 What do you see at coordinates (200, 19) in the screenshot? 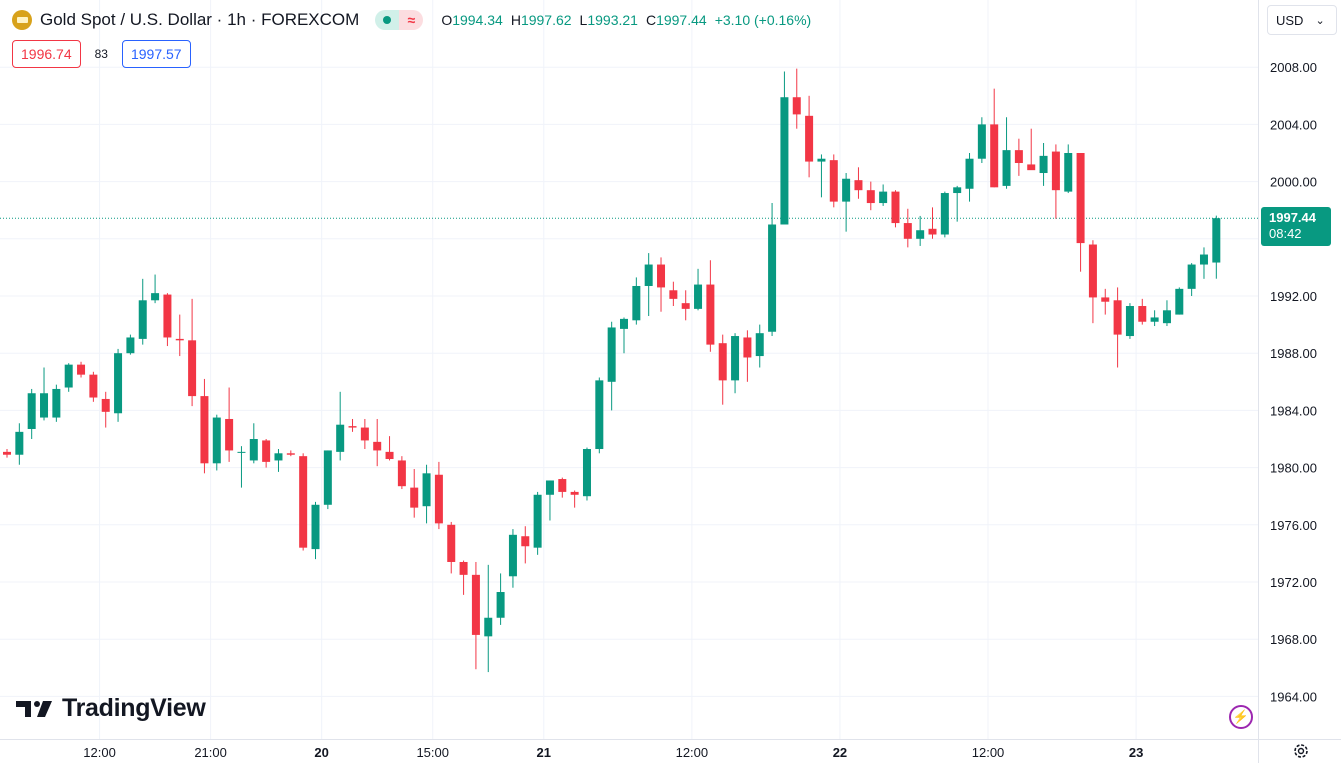
I see `symbol-title: Gold Spot / U.S. Dollar · 1h · FOREXCOM` at bounding box center [200, 19].